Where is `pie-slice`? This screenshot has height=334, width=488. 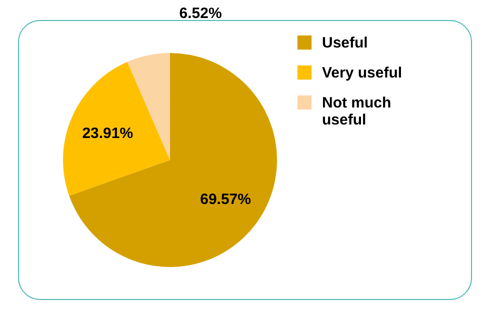 pie-slice is located at coordinates (116, 129).